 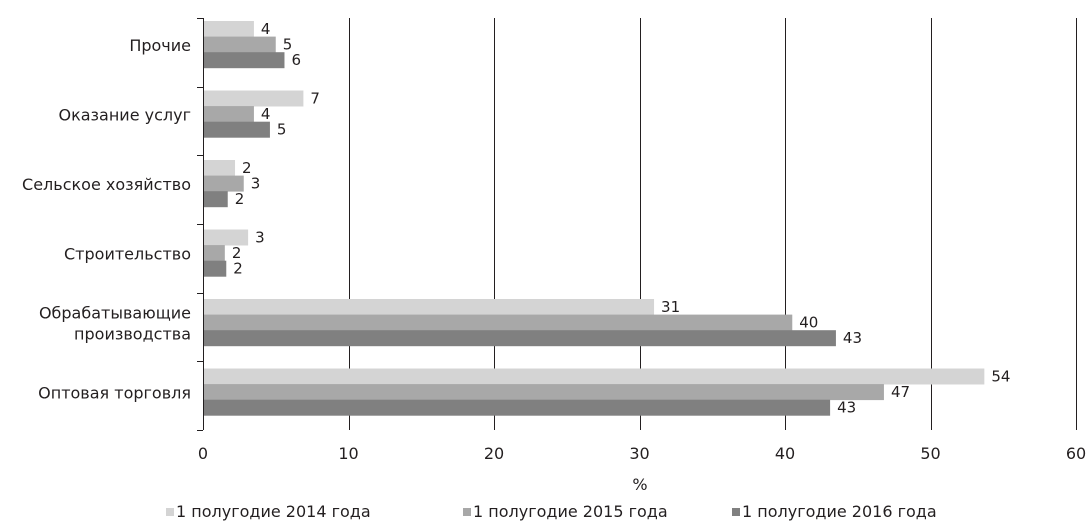 I want to click on x-tick-label: 10, so click(x=348, y=453).